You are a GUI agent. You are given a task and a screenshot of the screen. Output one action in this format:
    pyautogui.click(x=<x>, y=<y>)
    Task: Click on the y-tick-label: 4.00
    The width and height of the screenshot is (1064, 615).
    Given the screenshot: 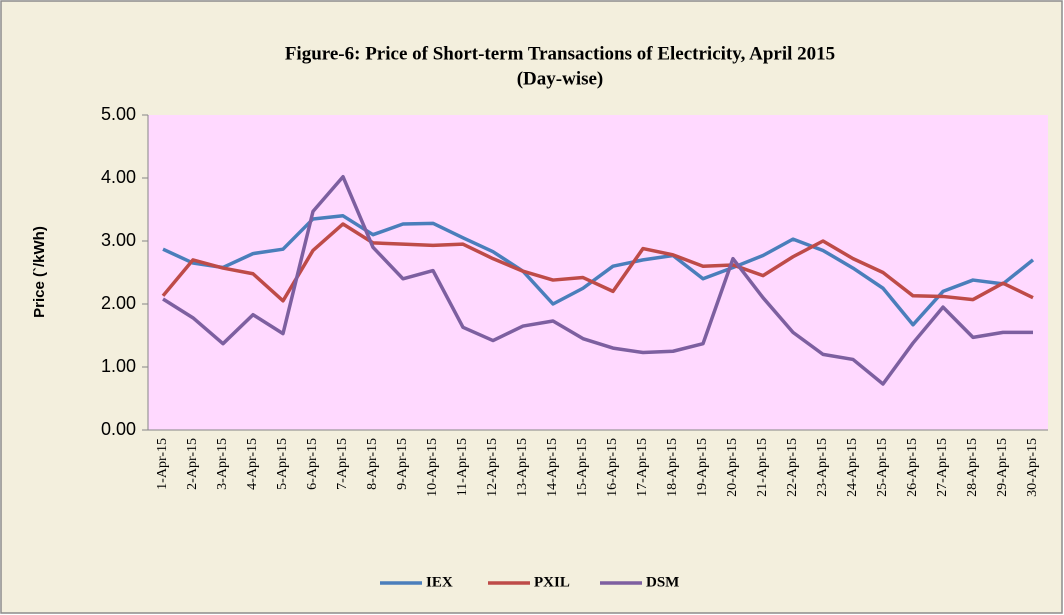 What is the action you would take?
    pyautogui.click(x=118, y=177)
    